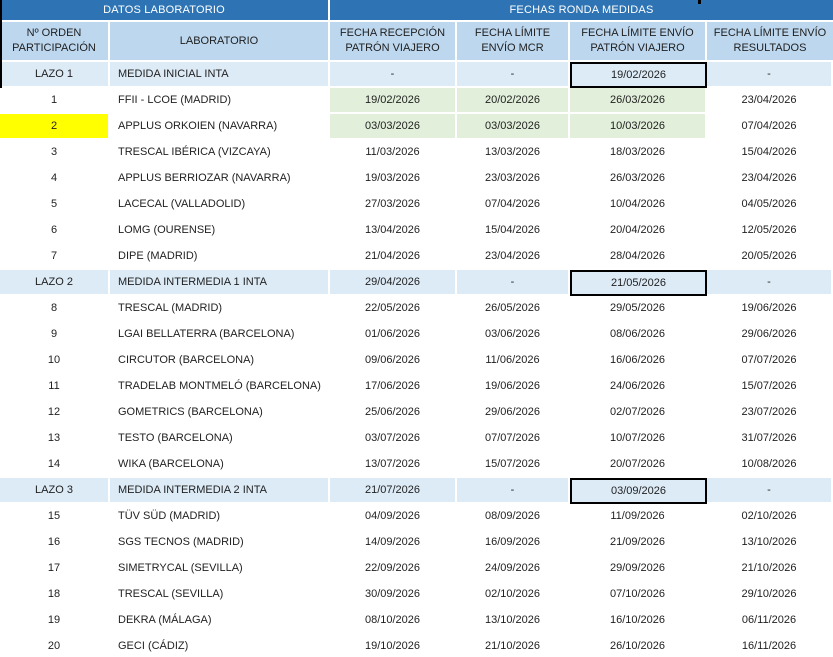 The height and width of the screenshot is (657, 833). What do you see at coordinates (770, 42) in the screenshot?
I see `col-header-resultados: FECHA LÍMITE ENVÍO RESULTADOS` at bounding box center [770, 42].